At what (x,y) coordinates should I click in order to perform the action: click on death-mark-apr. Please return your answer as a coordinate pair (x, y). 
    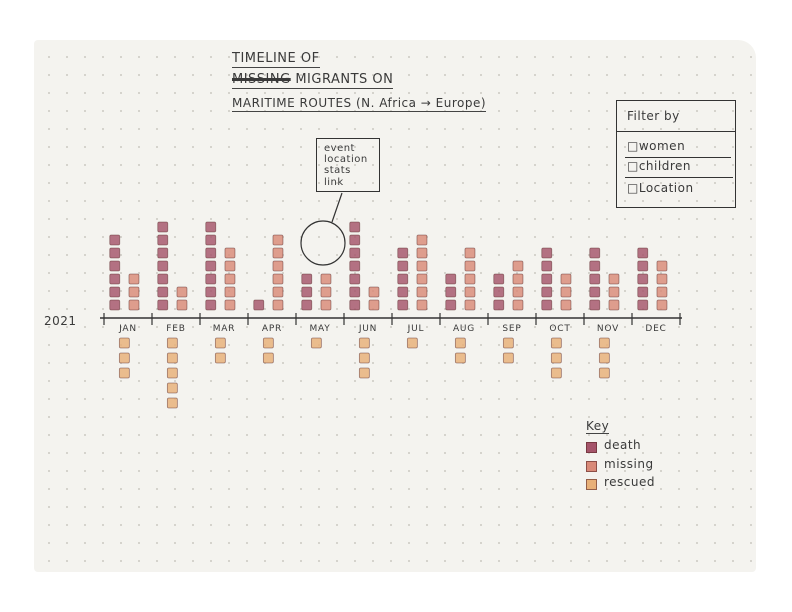
    Looking at the image, I should click on (259, 305).